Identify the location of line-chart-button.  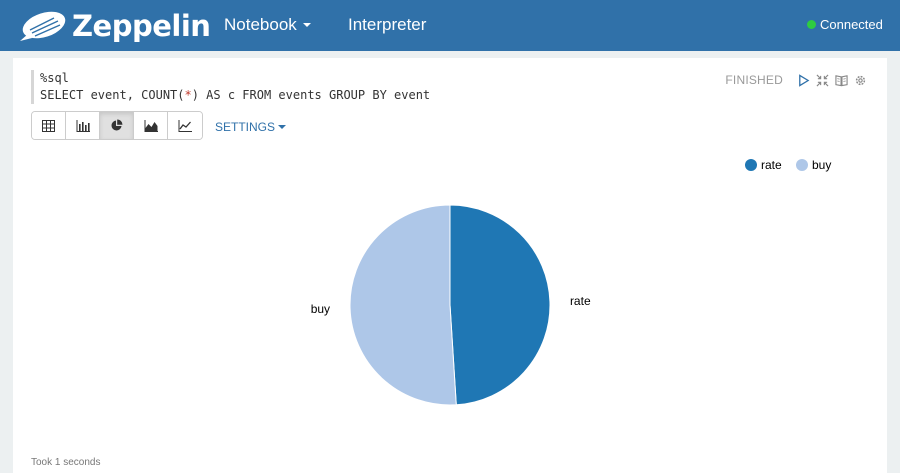
(185, 125).